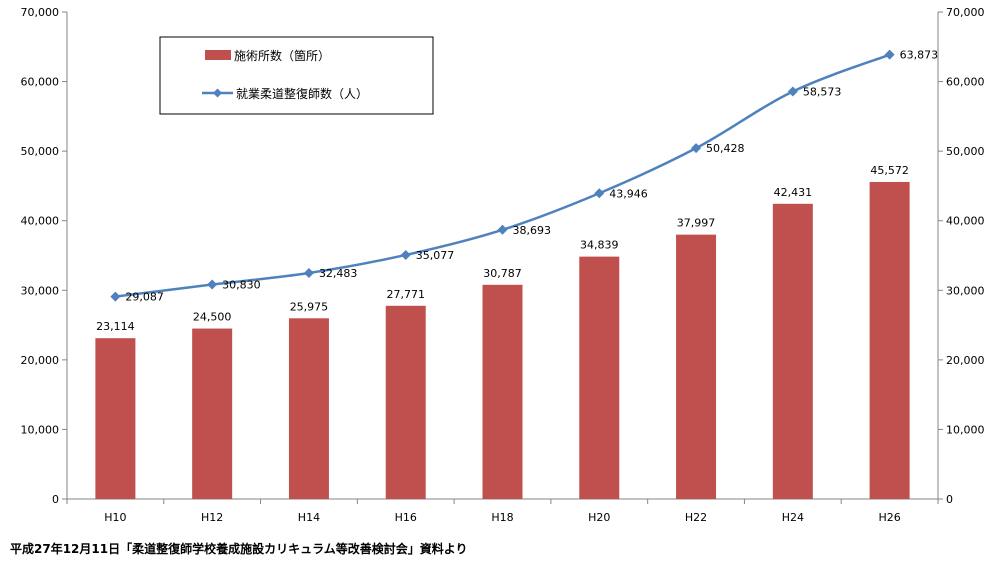 Image resolution: width=1002 pixels, height=565 pixels. Describe the element at coordinates (338, 273) in the screenshot. I see `line-value-label: 32,483` at that location.